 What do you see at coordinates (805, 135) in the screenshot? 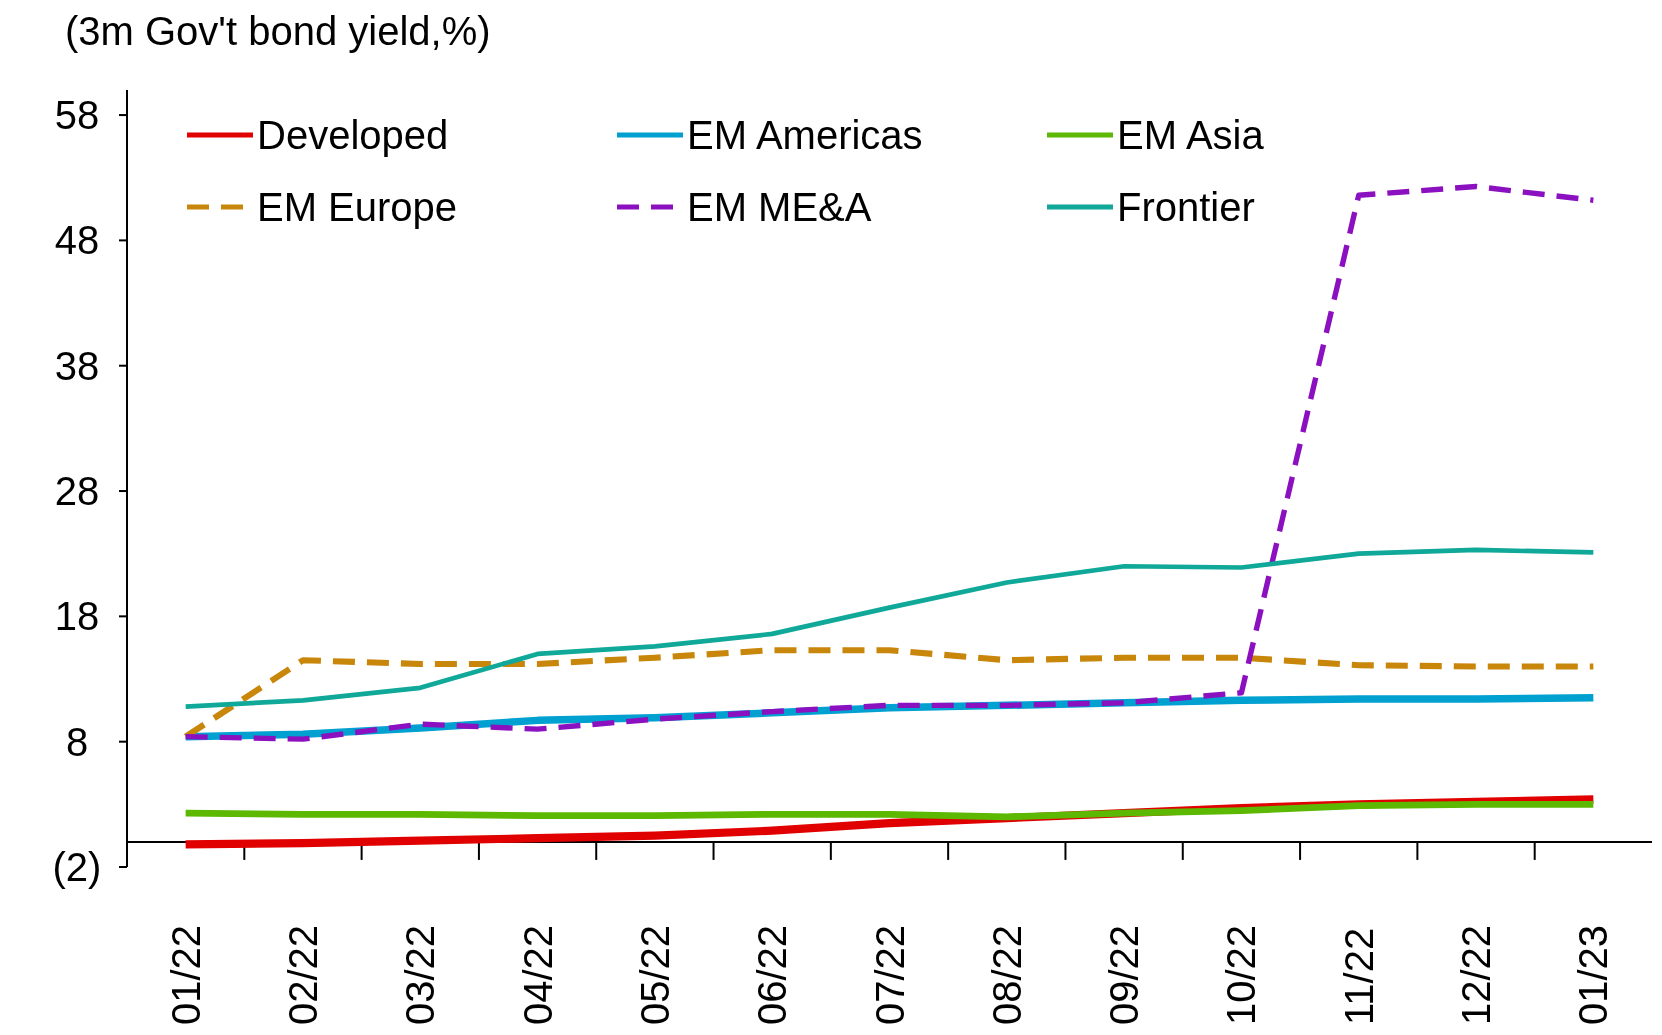
I see `legend-label: EM Americas` at bounding box center [805, 135].